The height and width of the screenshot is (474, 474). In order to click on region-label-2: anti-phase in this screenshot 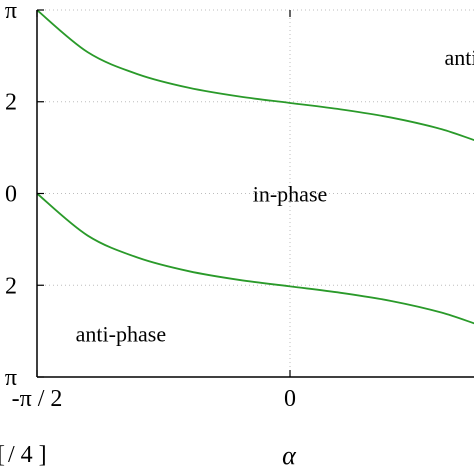, I will do `click(121, 334)`.